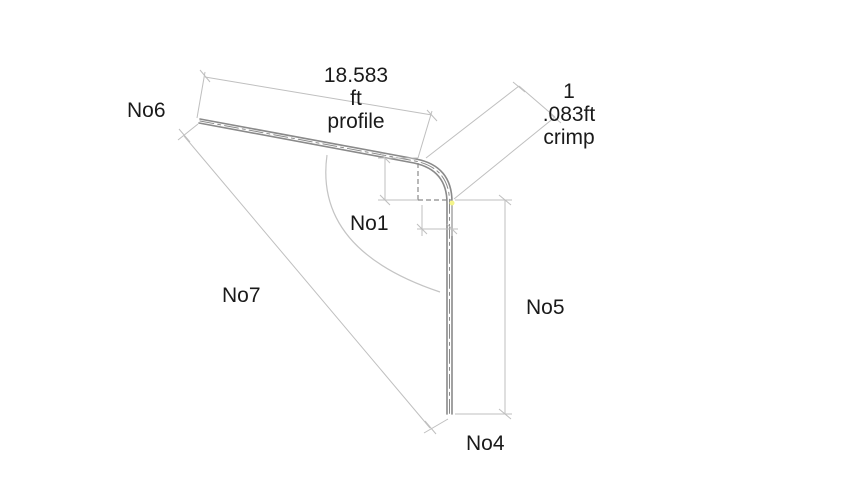  Describe the element at coordinates (569, 91) in the screenshot. I see `crimp-value-line1: 1` at that location.